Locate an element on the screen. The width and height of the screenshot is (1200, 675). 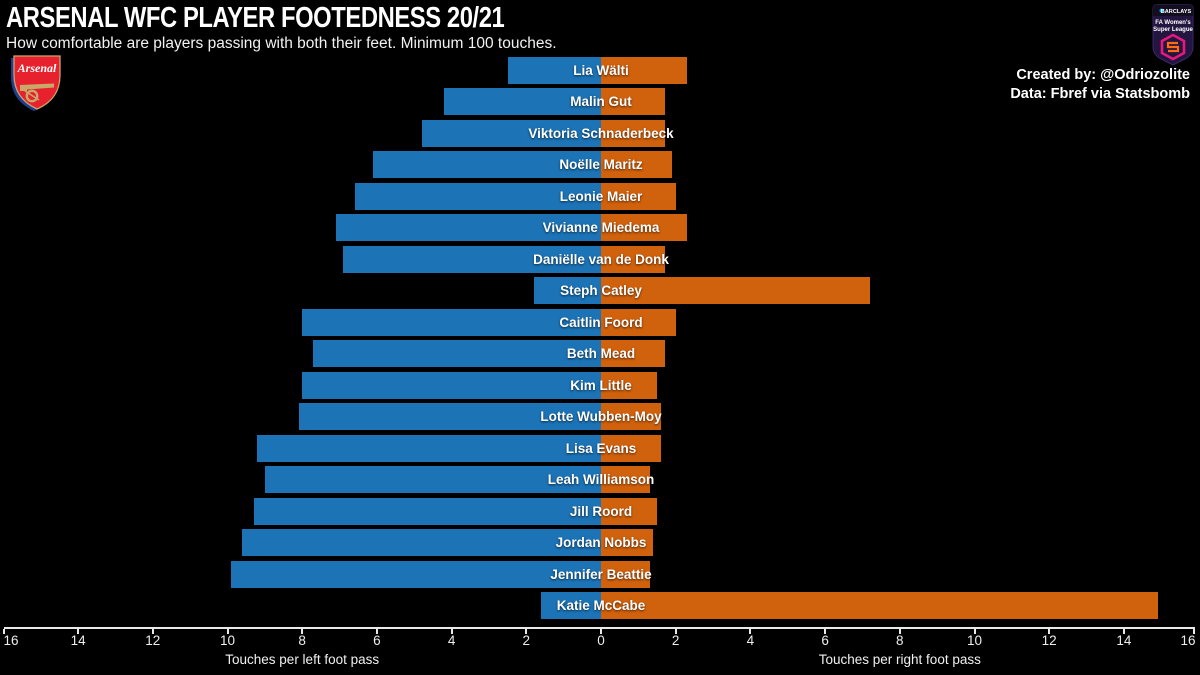
player-label: Vivianne Miedema is located at coordinates (601, 227).